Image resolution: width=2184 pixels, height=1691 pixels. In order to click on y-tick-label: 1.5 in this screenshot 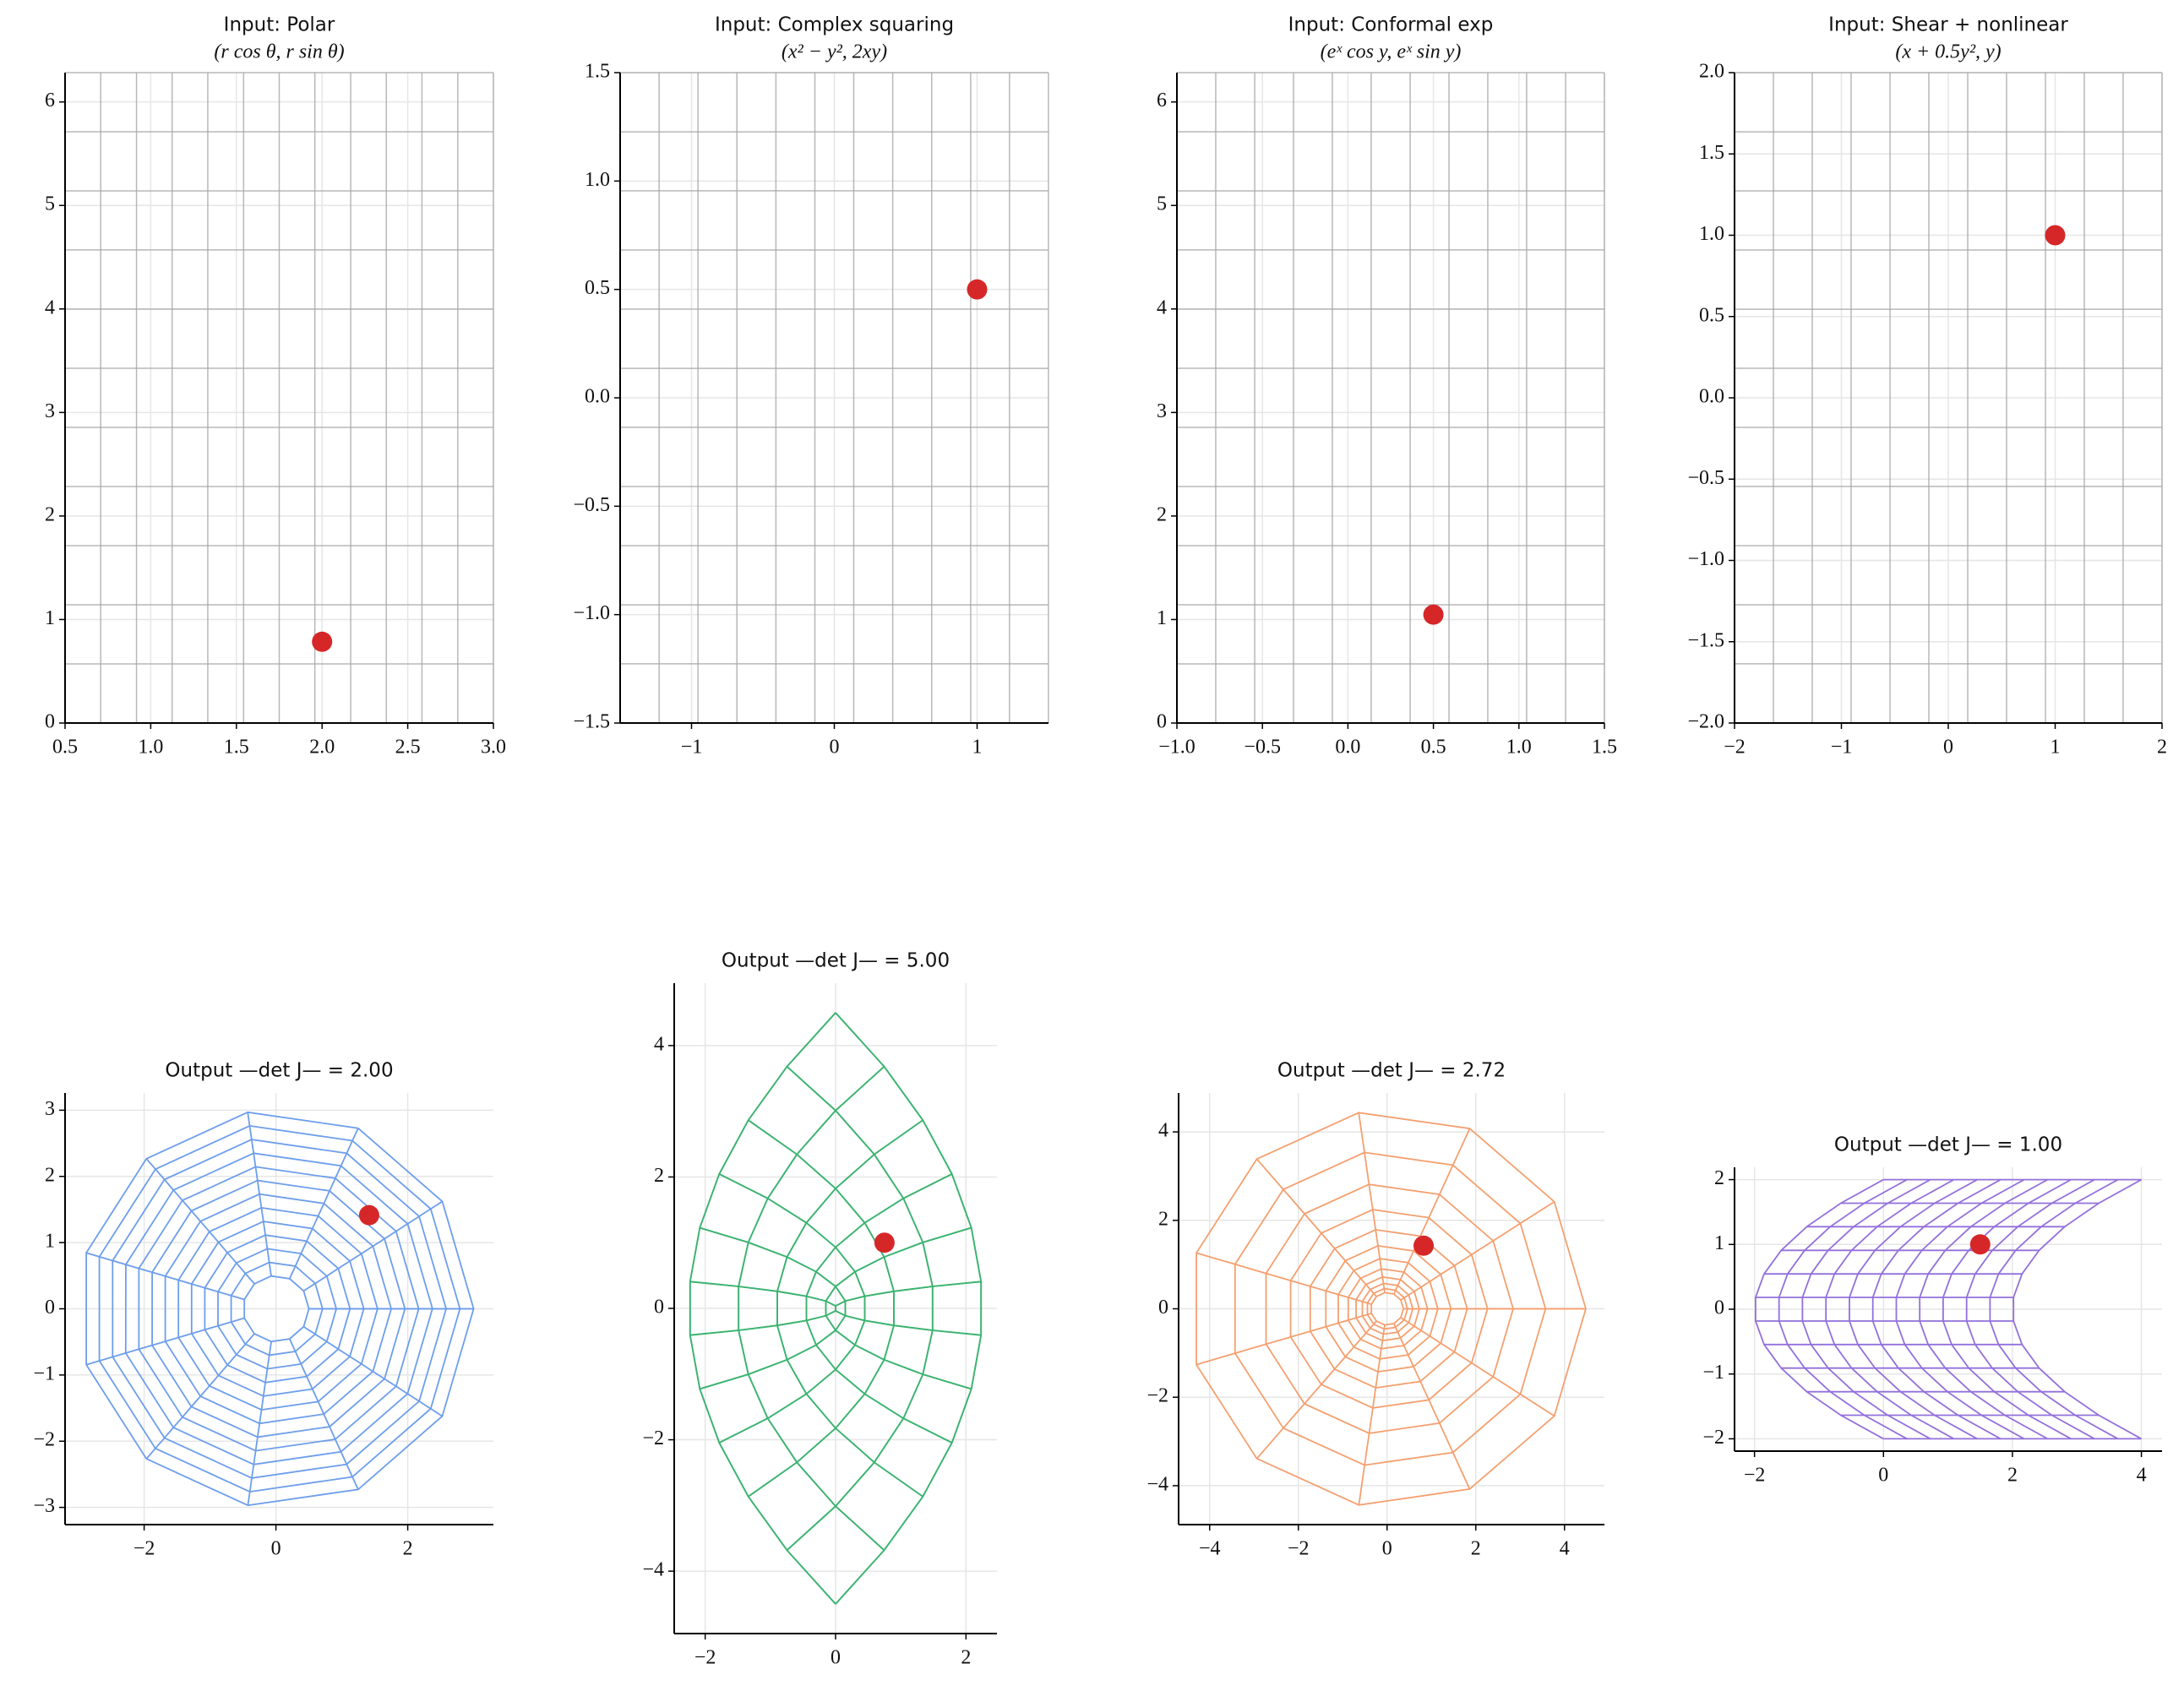, I will do `click(1711, 153)`.